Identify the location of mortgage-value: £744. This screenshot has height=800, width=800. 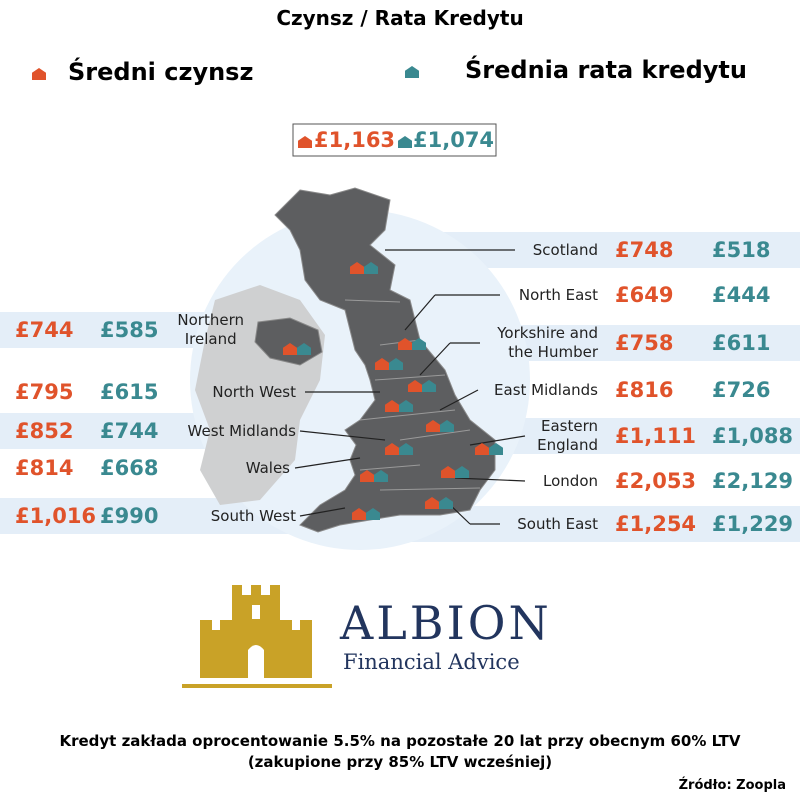
(129, 431).